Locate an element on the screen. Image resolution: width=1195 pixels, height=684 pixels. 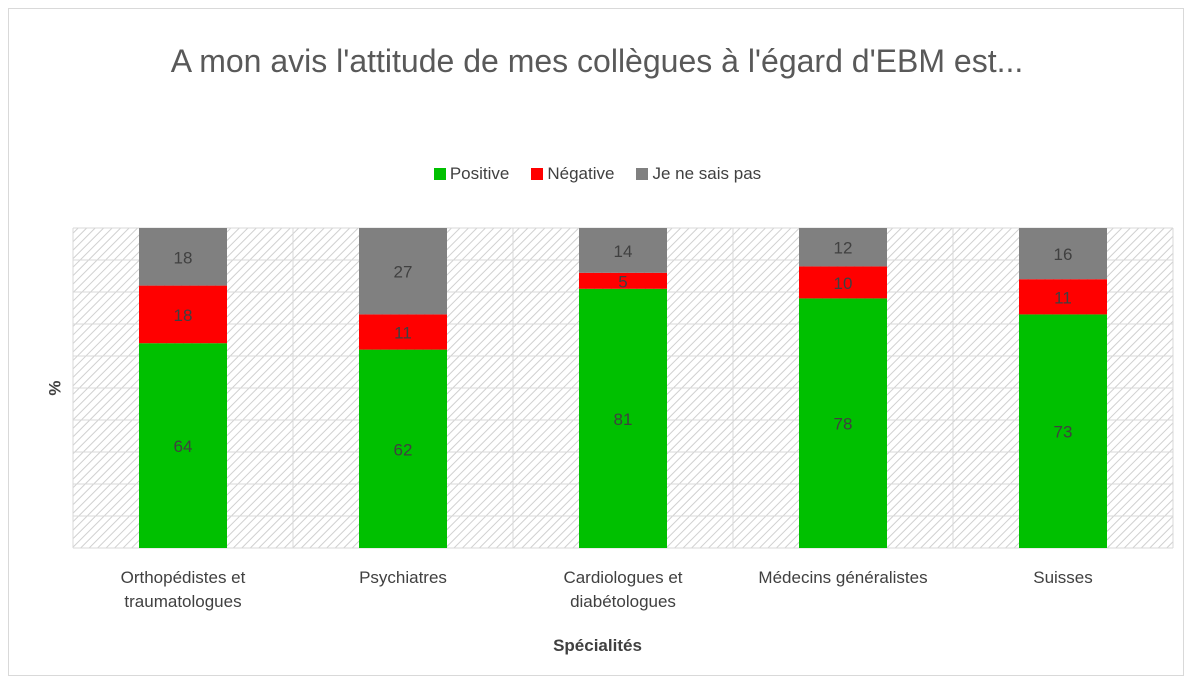
data-label: 64 is located at coordinates (183, 446).